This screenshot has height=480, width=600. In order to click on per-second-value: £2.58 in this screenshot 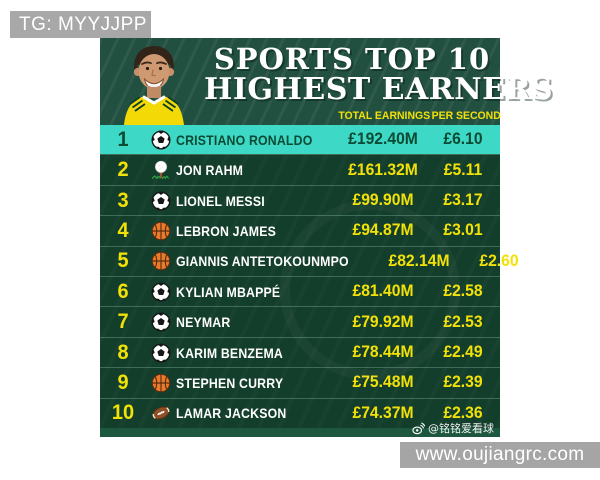, I will do `click(463, 291)`.